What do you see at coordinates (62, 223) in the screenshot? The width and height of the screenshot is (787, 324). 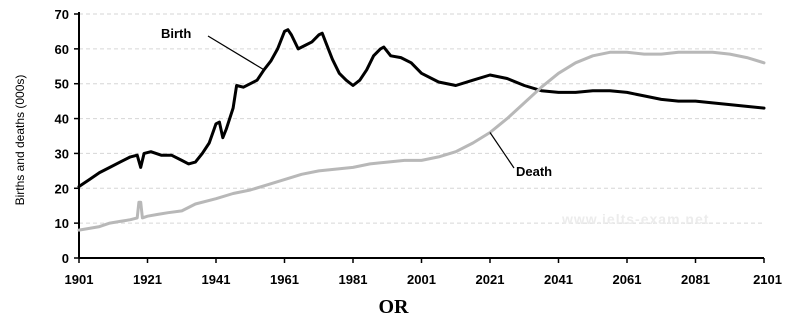 I see `y-tick-label-10: 10` at bounding box center [62, 223].